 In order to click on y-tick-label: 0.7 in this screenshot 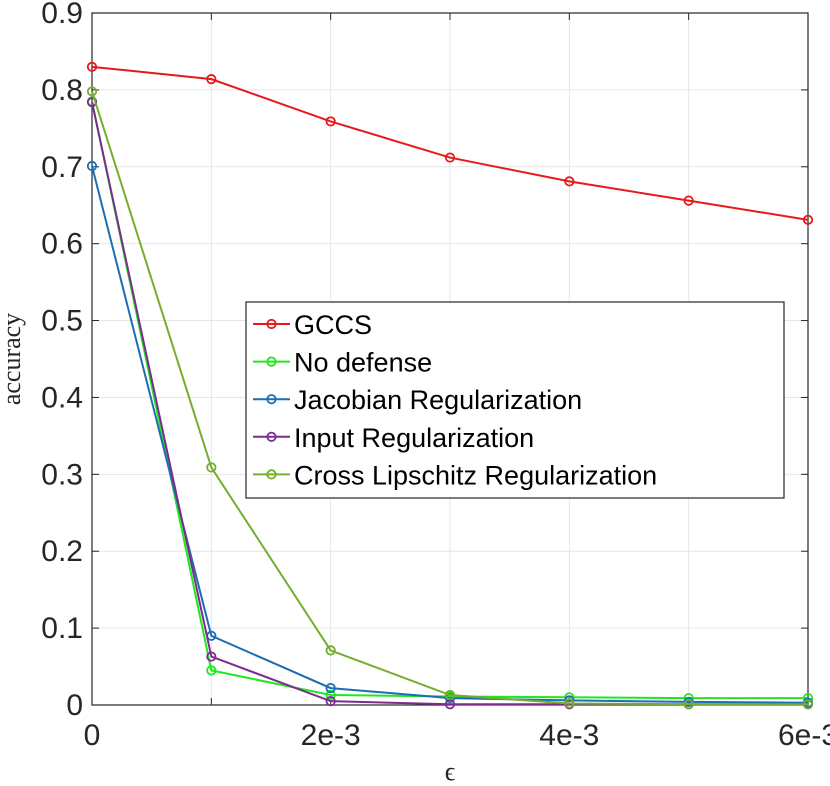, I will do `click(62, 167)`.